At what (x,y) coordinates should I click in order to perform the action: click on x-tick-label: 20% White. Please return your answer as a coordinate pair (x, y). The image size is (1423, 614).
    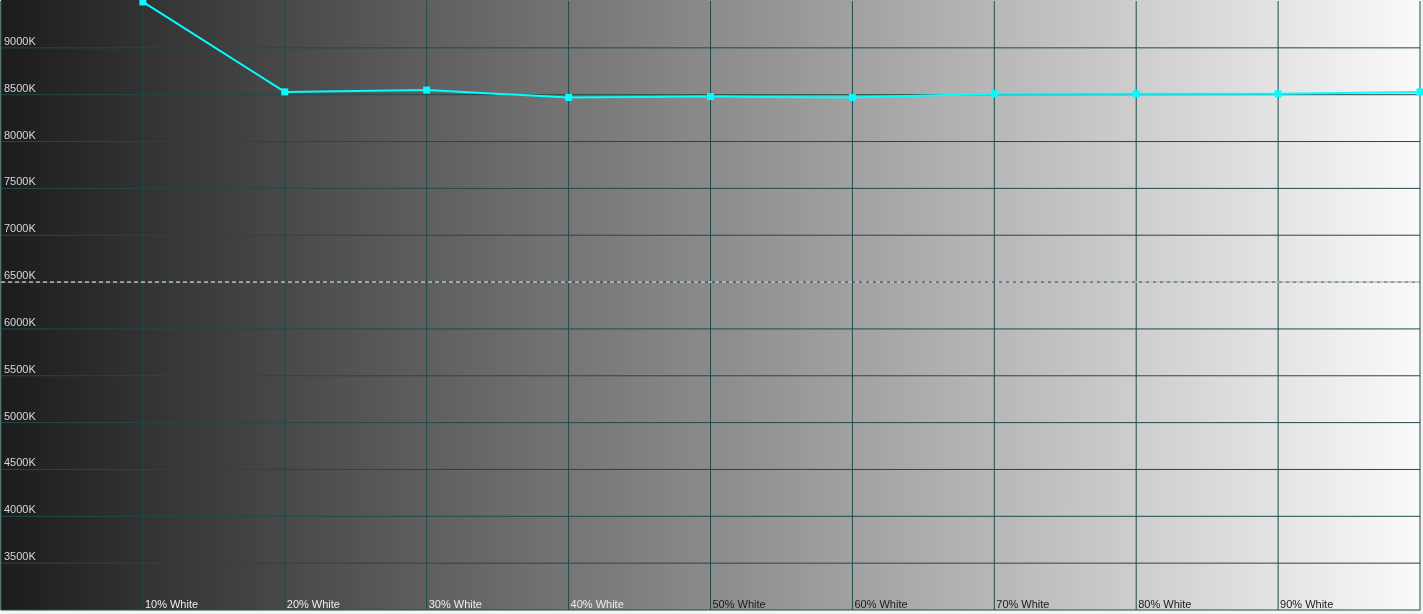
    Looking at the image, I should click on (313, 604).